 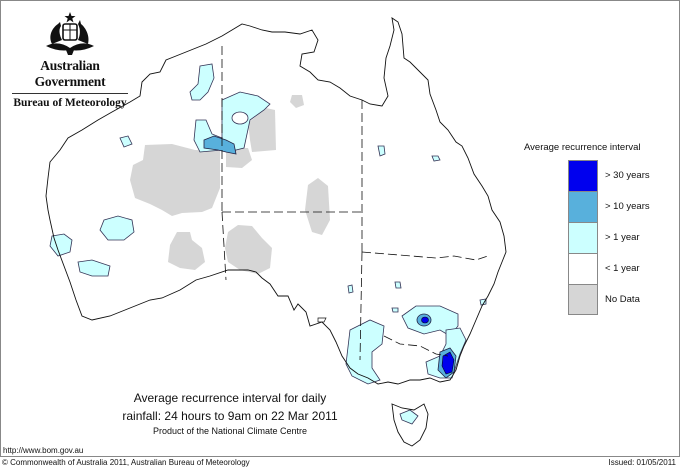 I want to click on legend-label: > 30 years, so click(x=627, y=175).